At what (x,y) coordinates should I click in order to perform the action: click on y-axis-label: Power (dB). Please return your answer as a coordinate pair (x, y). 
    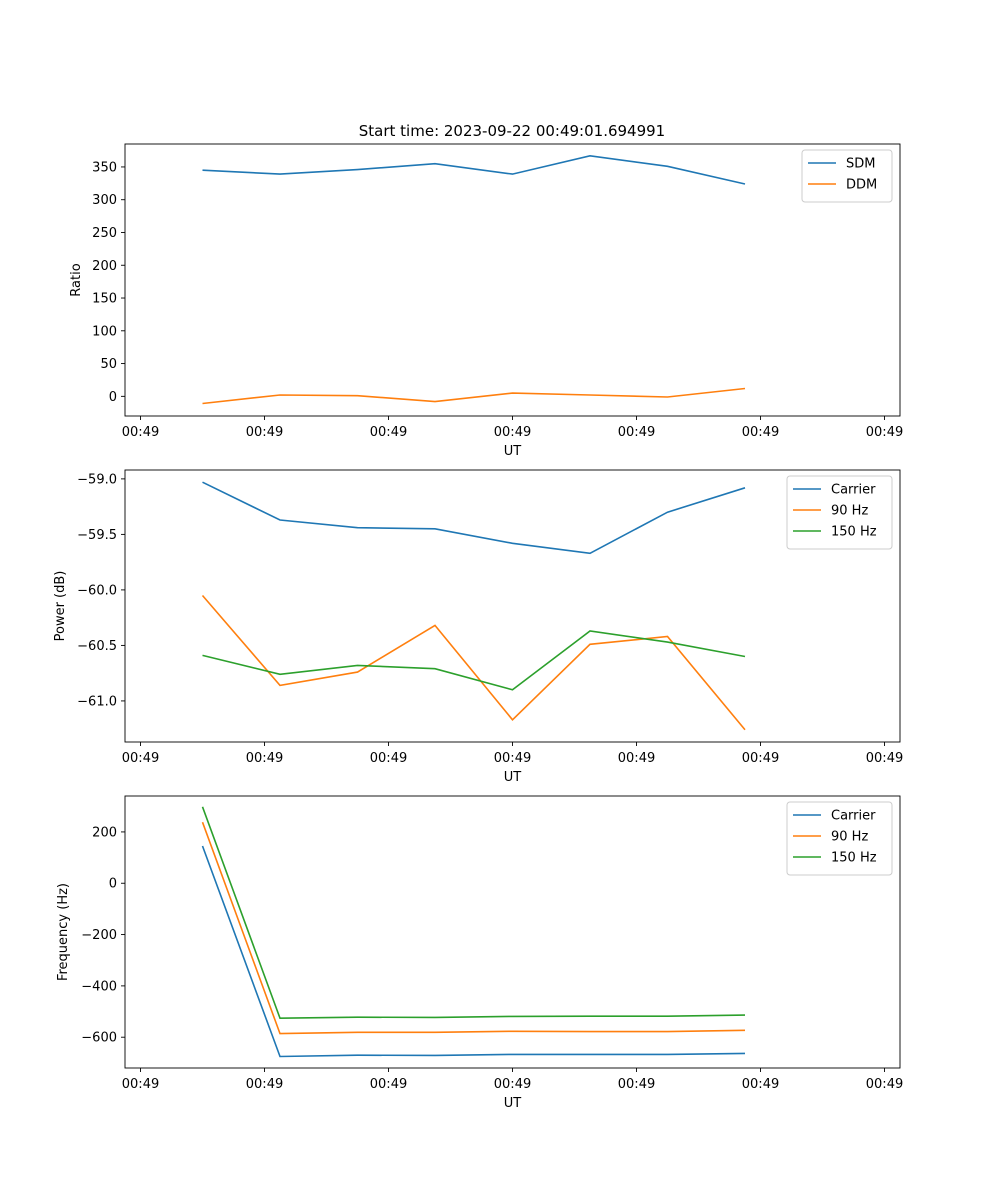
    Looking at the image, I should click on (60, 606).